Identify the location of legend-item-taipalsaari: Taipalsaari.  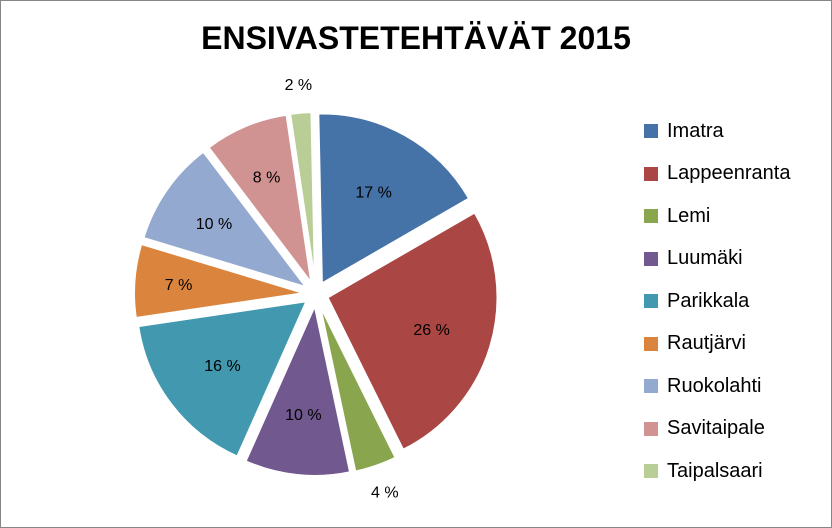
(717, 471).